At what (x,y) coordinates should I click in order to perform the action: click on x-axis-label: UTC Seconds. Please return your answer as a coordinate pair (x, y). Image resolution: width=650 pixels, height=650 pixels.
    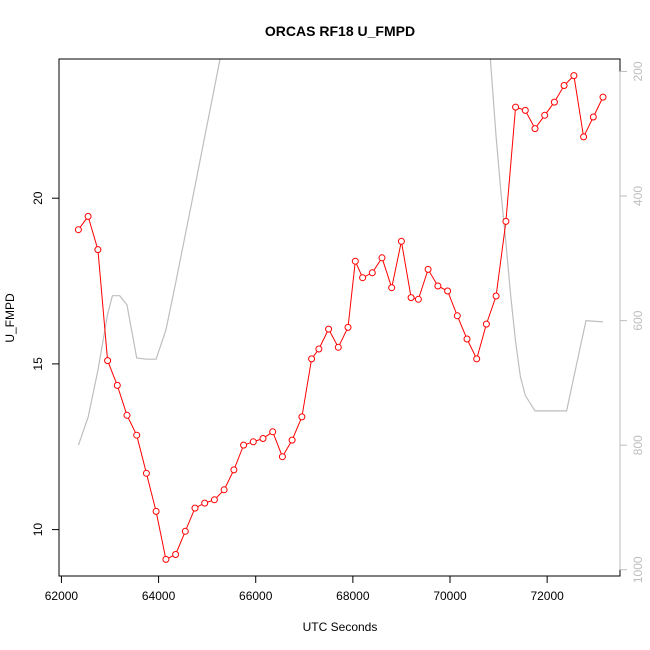
    Looking at the image, I should click on (340, 627).